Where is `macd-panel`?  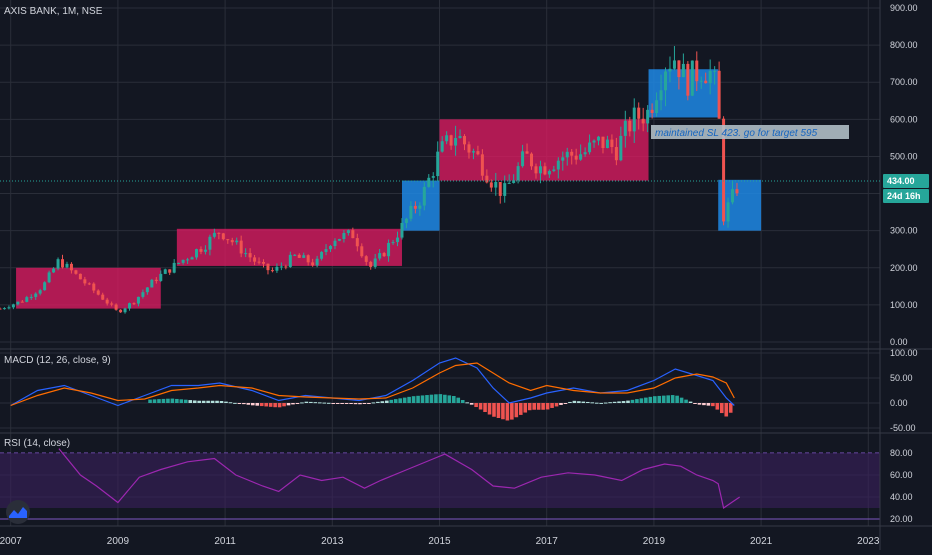 macd-panel is located at coordinates (372, 389).